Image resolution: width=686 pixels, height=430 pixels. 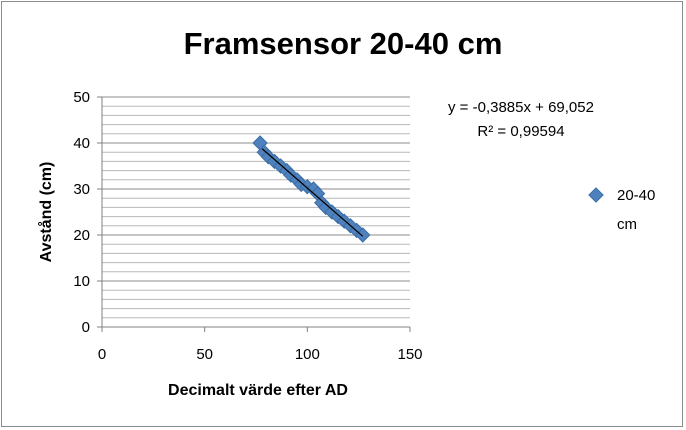 What do you see at coordinates (343, 43) in the screenshot?
I see `chart-title: Framsensor 20-40 cm` at bounding box center [343, 43].